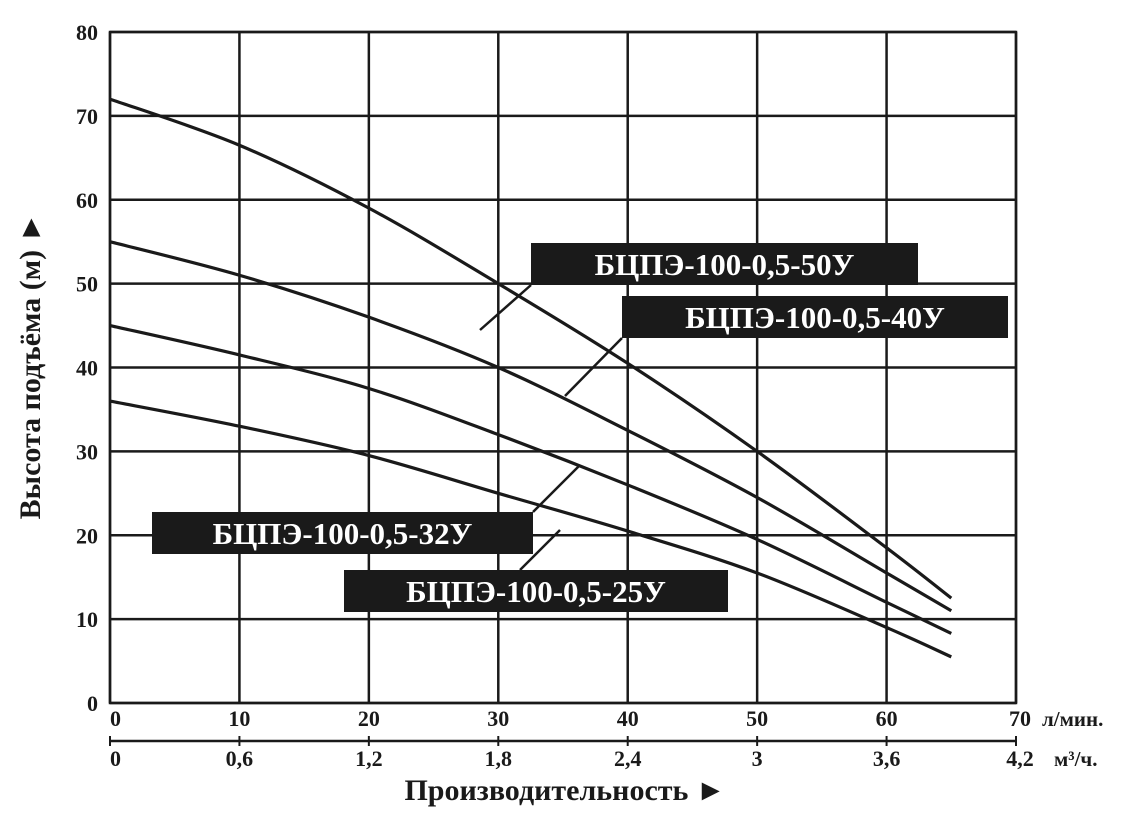 Image resolution: width=1125 pixels, height=816 pixels. What do you see at coordinates (115, 758) in the screenshot?
I see `x2-tick-label: 0` at bounding box center [115, 758].